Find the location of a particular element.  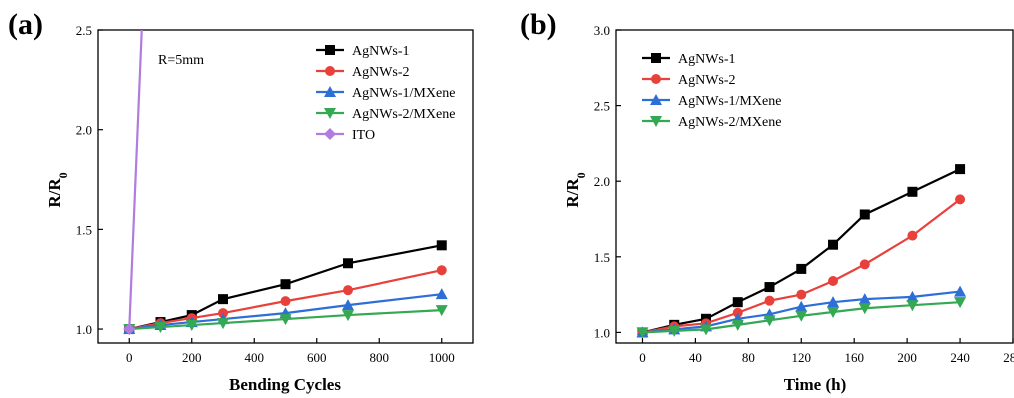

x-axis-title-a: Bending Cycles is located at coordinates (285, 384).